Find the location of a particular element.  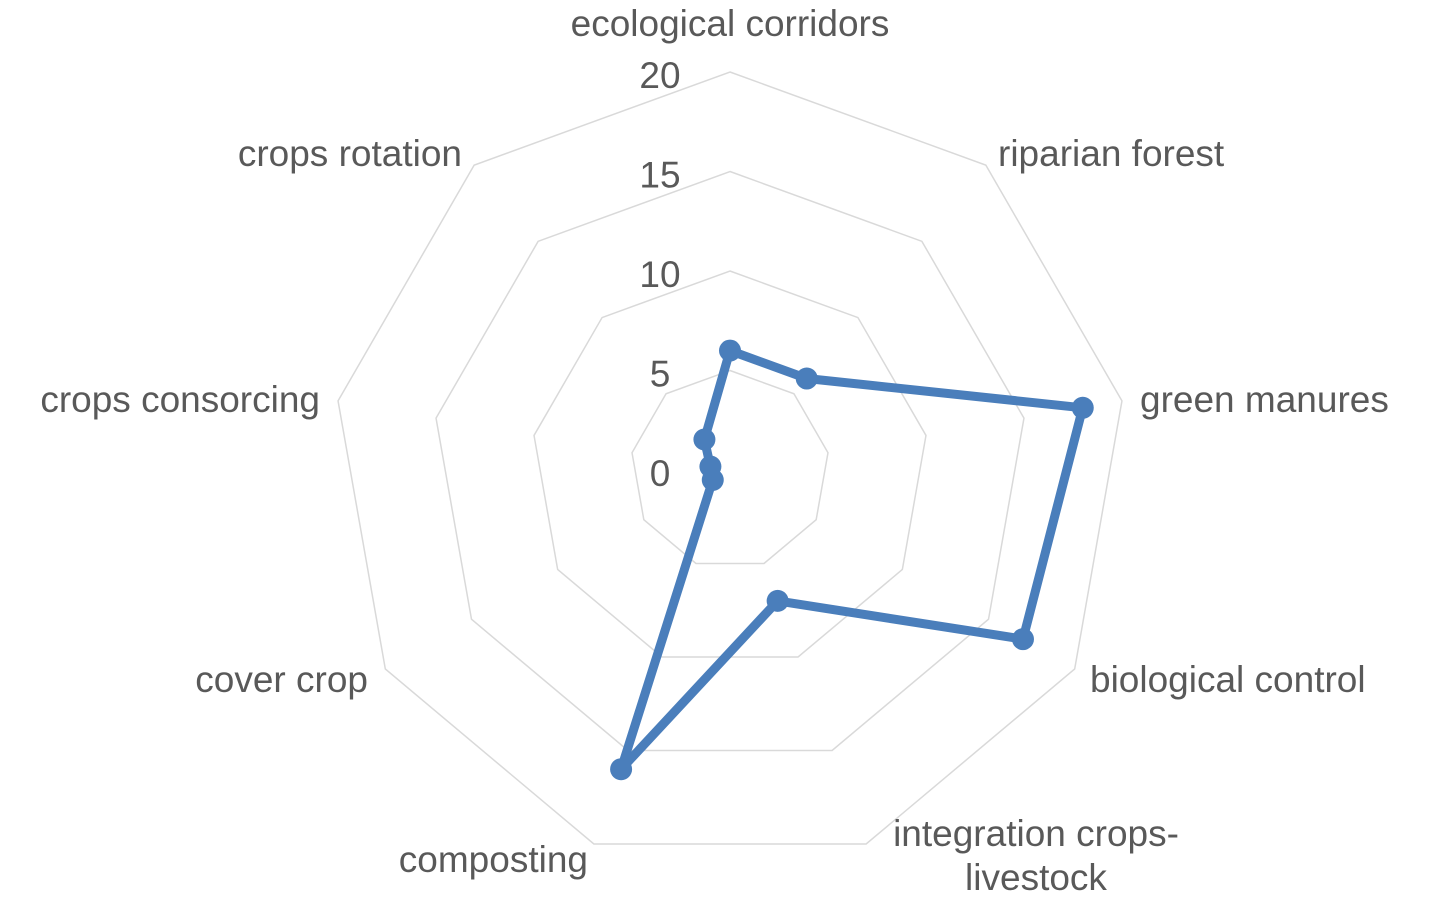

data-point-biological-control is located at coordinates (1022, 639).